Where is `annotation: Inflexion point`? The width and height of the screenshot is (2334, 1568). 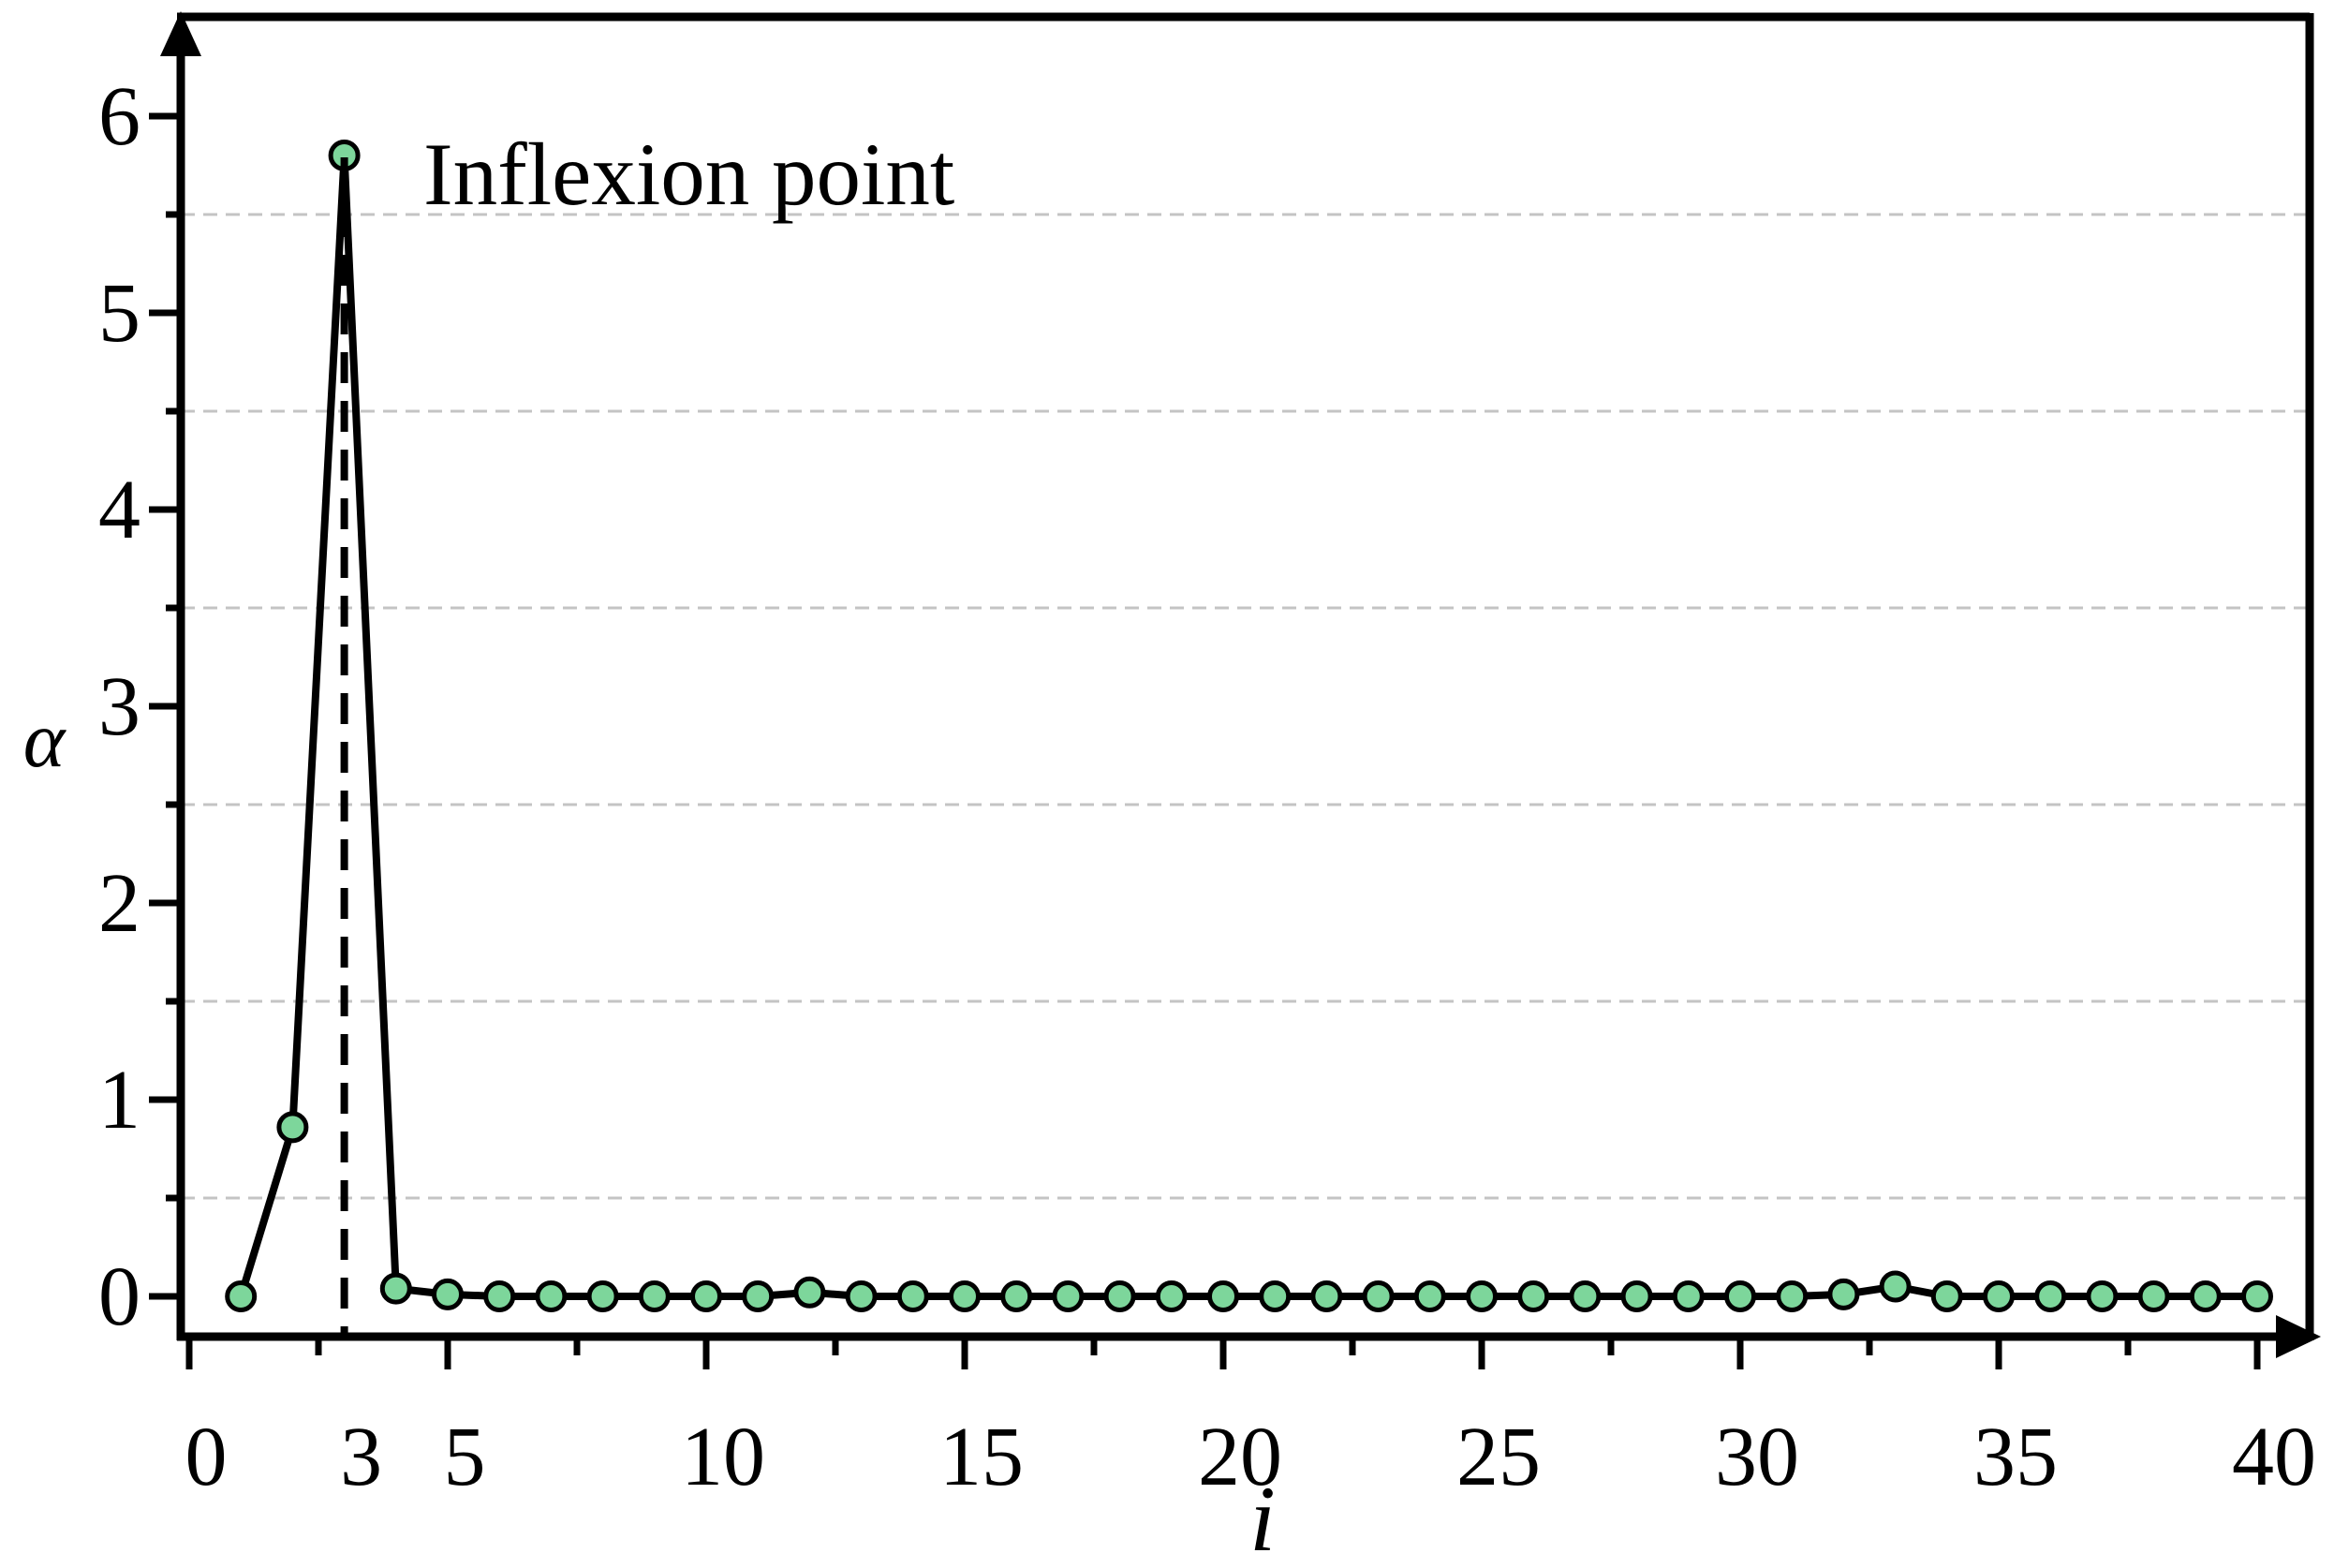 annotation: Inflexion point is located at coordinates (688, 174).